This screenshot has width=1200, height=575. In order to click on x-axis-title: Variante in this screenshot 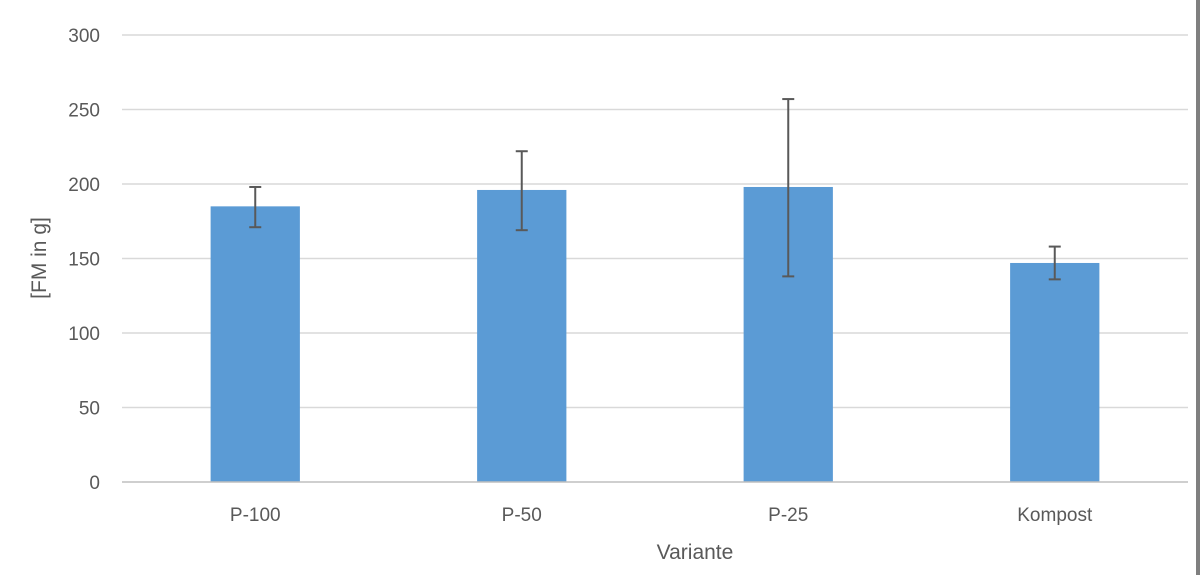, I will do `click(695, 552)`.